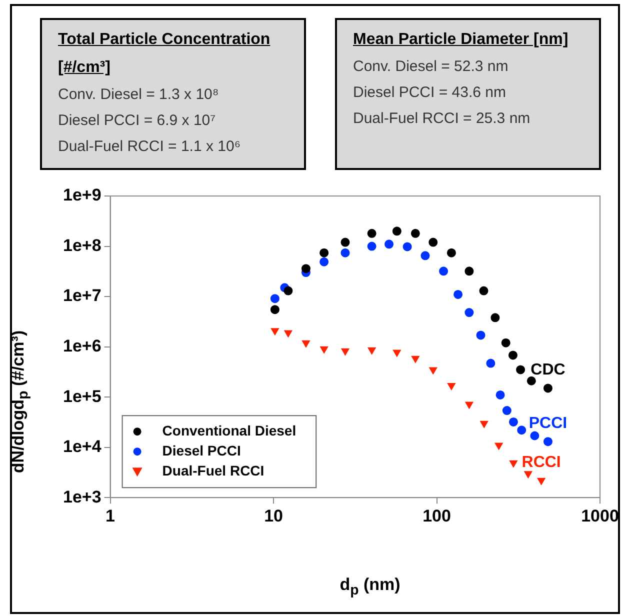  What do you see at coordinates (82, 245) in the screenshot?
I see `y-tick-label: 1e+8` at bounding box center [82, 245].